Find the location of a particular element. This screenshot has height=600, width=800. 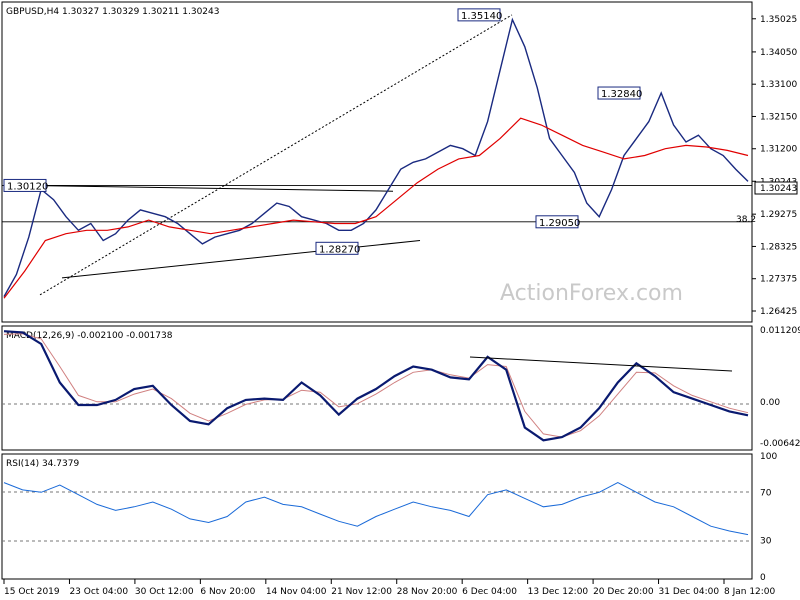

rsi-title: RSI(14) 34.7379 is located at coordinates (42, 464).